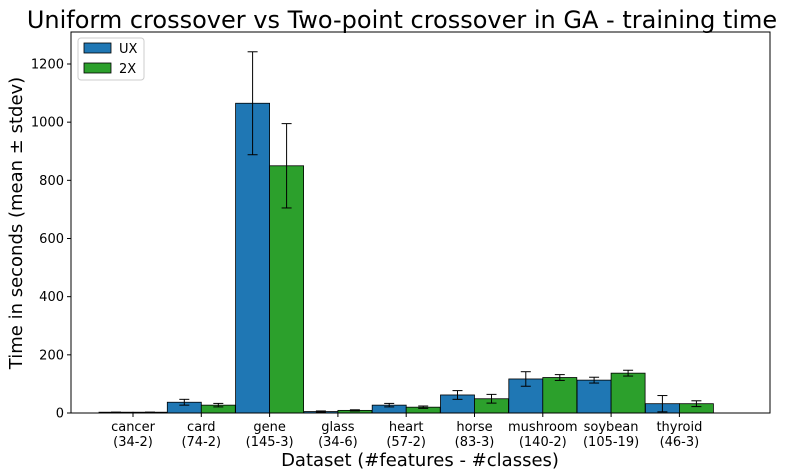 This screenshot has height=476, width=788. I want to click on x-tick-label-gene: gene (145-3), so click(270, 435).